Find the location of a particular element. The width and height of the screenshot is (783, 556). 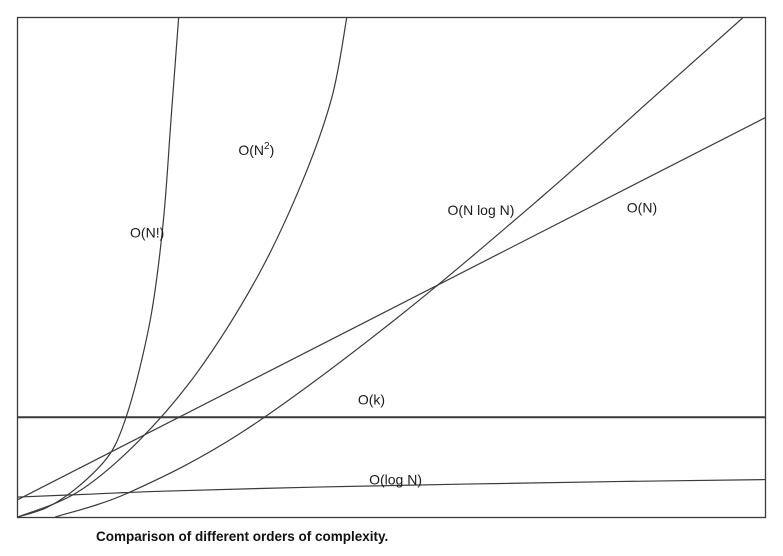

series-label-o-n: O(N!) is located at coordinates (147, 233).